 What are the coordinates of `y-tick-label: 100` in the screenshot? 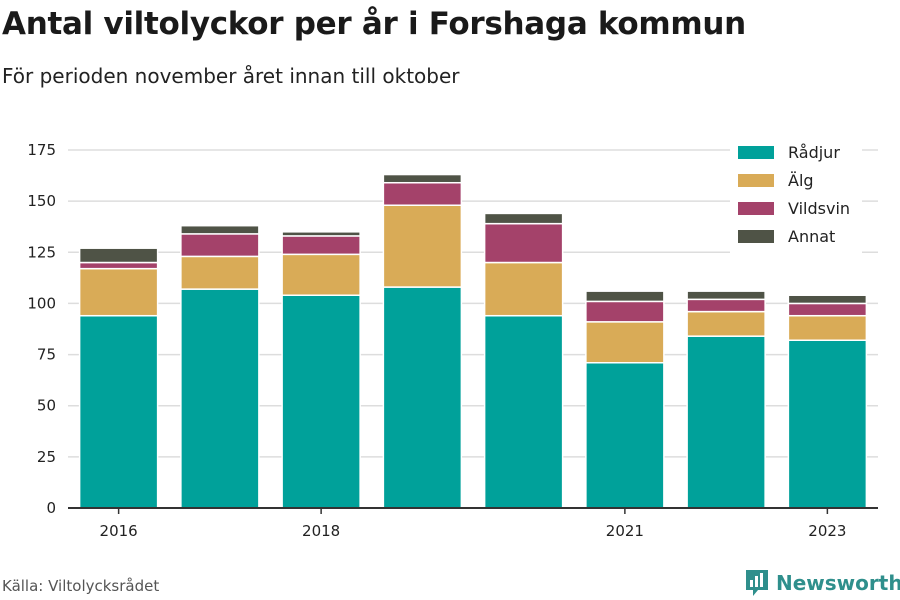 It's located at (41, 303).